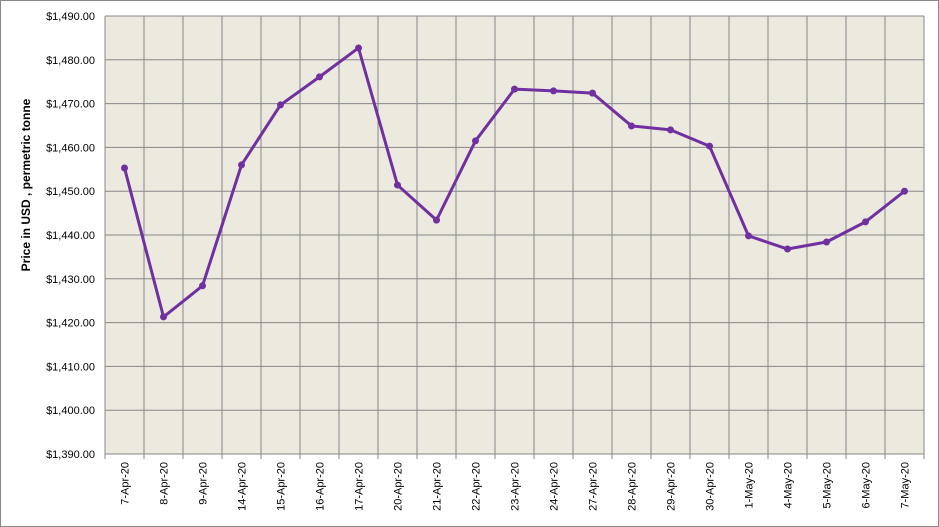  What do you see at coordinates (282, 486) in the screenshot?
I see `x-tick-label: 15-Apr-20` at bounding box center [282, 486].